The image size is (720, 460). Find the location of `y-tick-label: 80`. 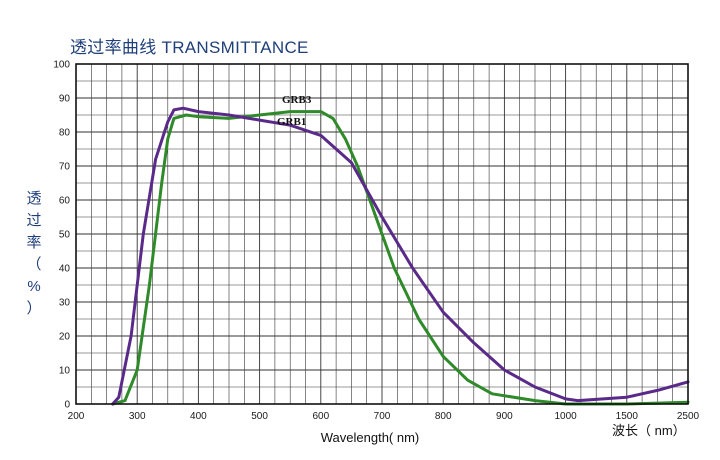

y-tick-label: 80 is located at coordinates (65, 133).